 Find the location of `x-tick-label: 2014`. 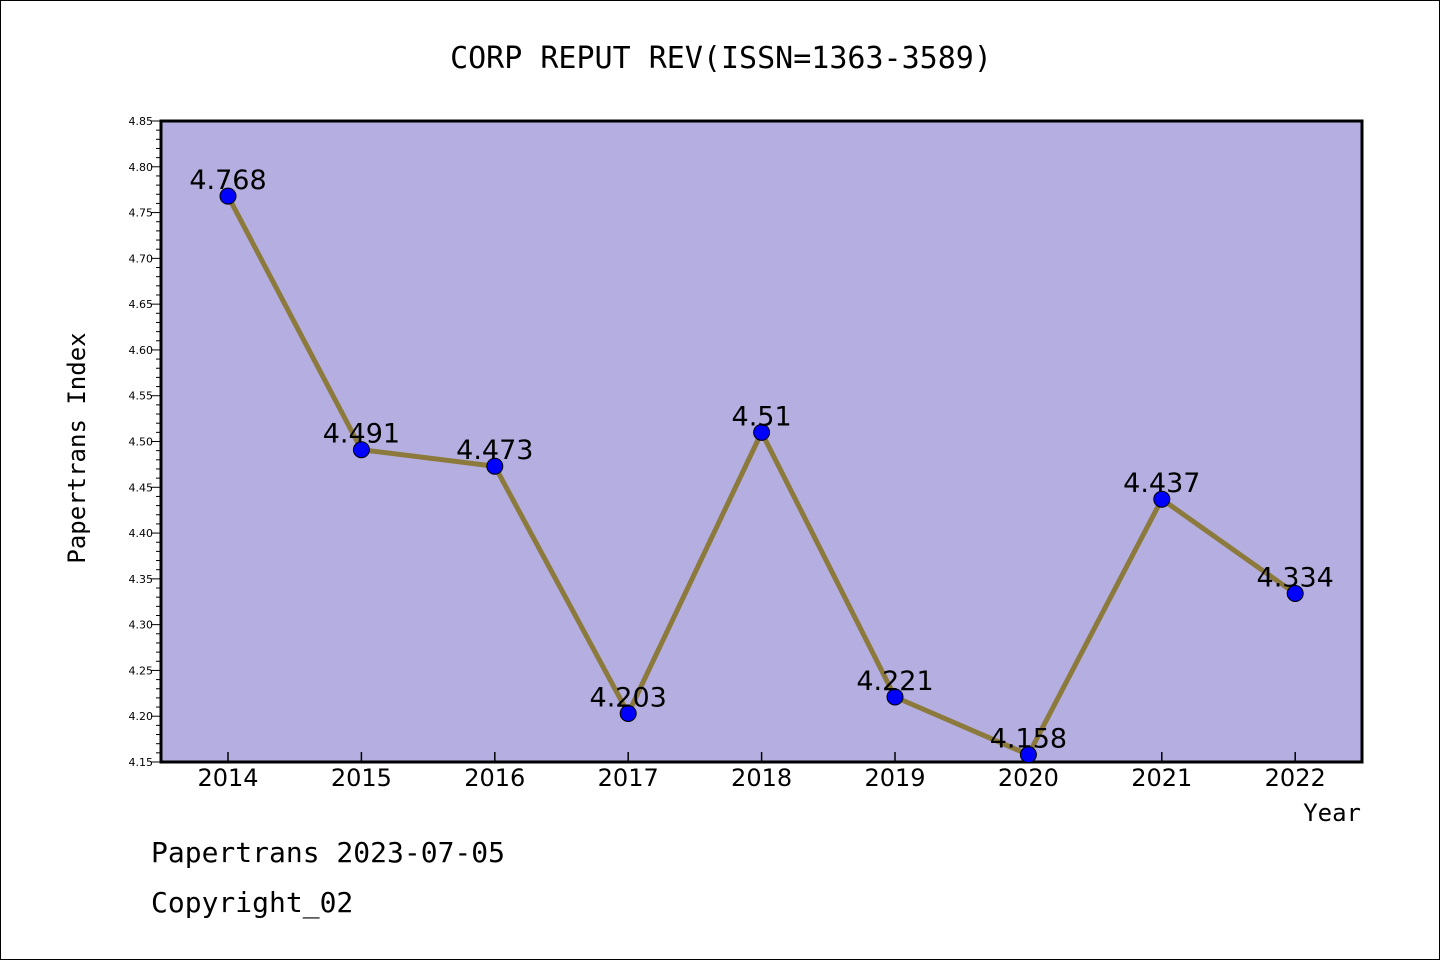

x-tick-label: 2014 is located at coordinates (227, 778).